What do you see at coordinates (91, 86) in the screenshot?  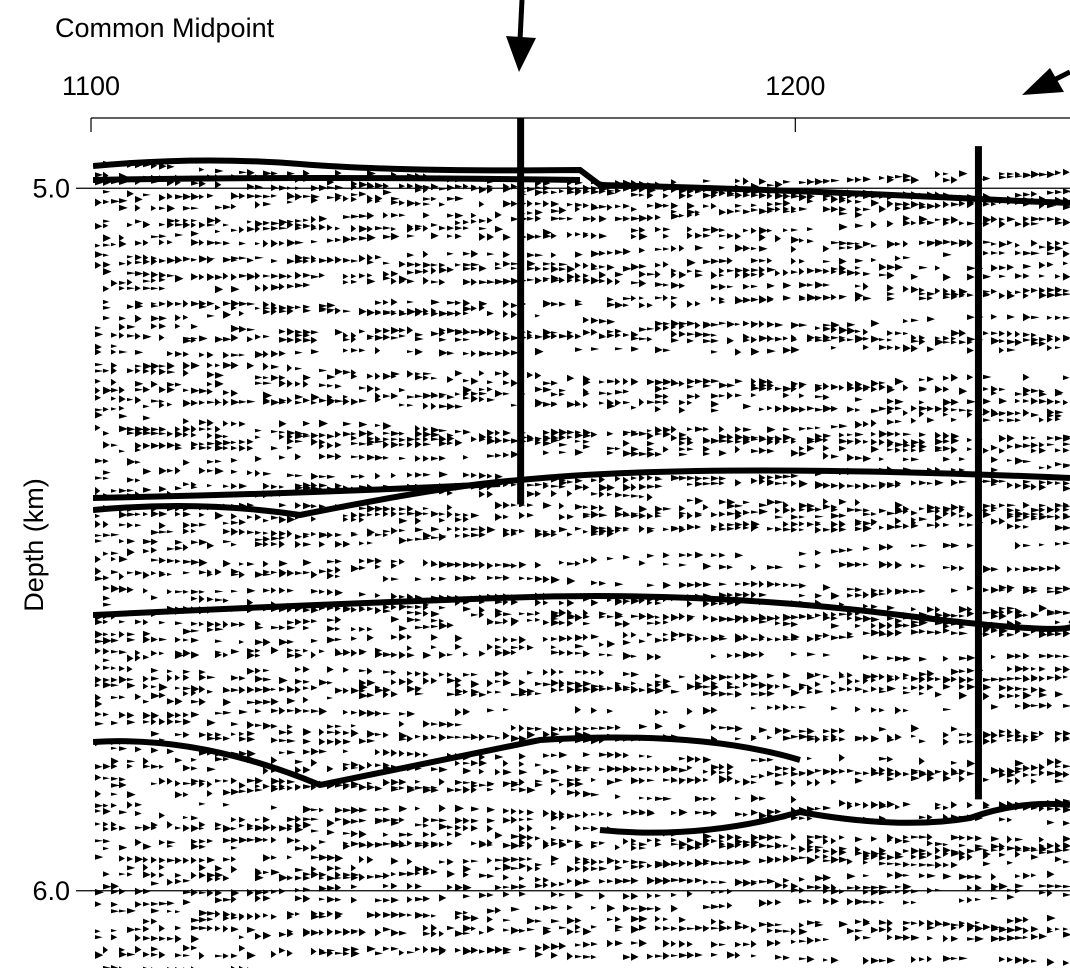 I see `x-tick-label: 1100` at bounding box center [91, 86].